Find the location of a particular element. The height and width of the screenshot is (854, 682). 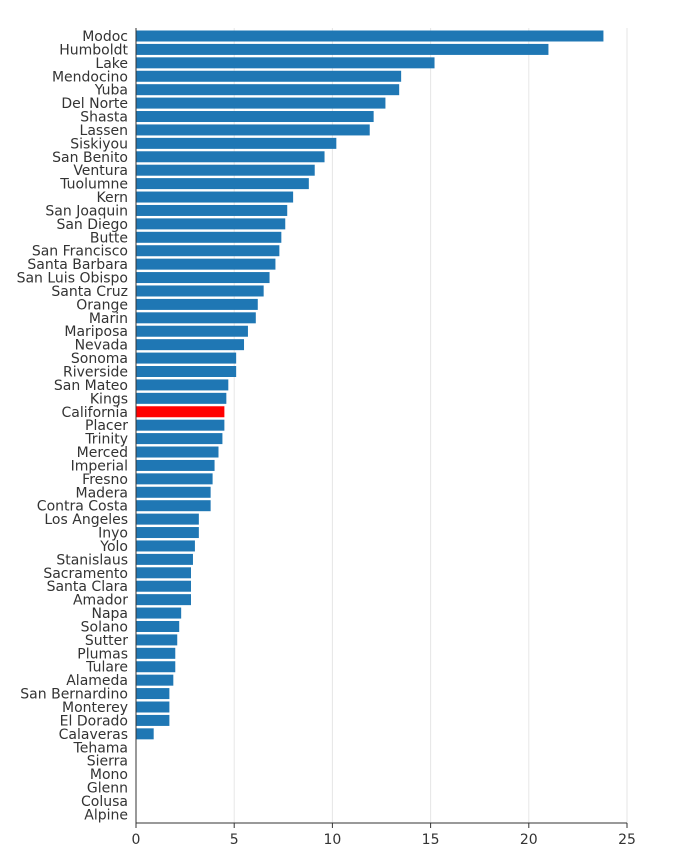

category-label: Los Angeles is located at coordinates (86, 520).